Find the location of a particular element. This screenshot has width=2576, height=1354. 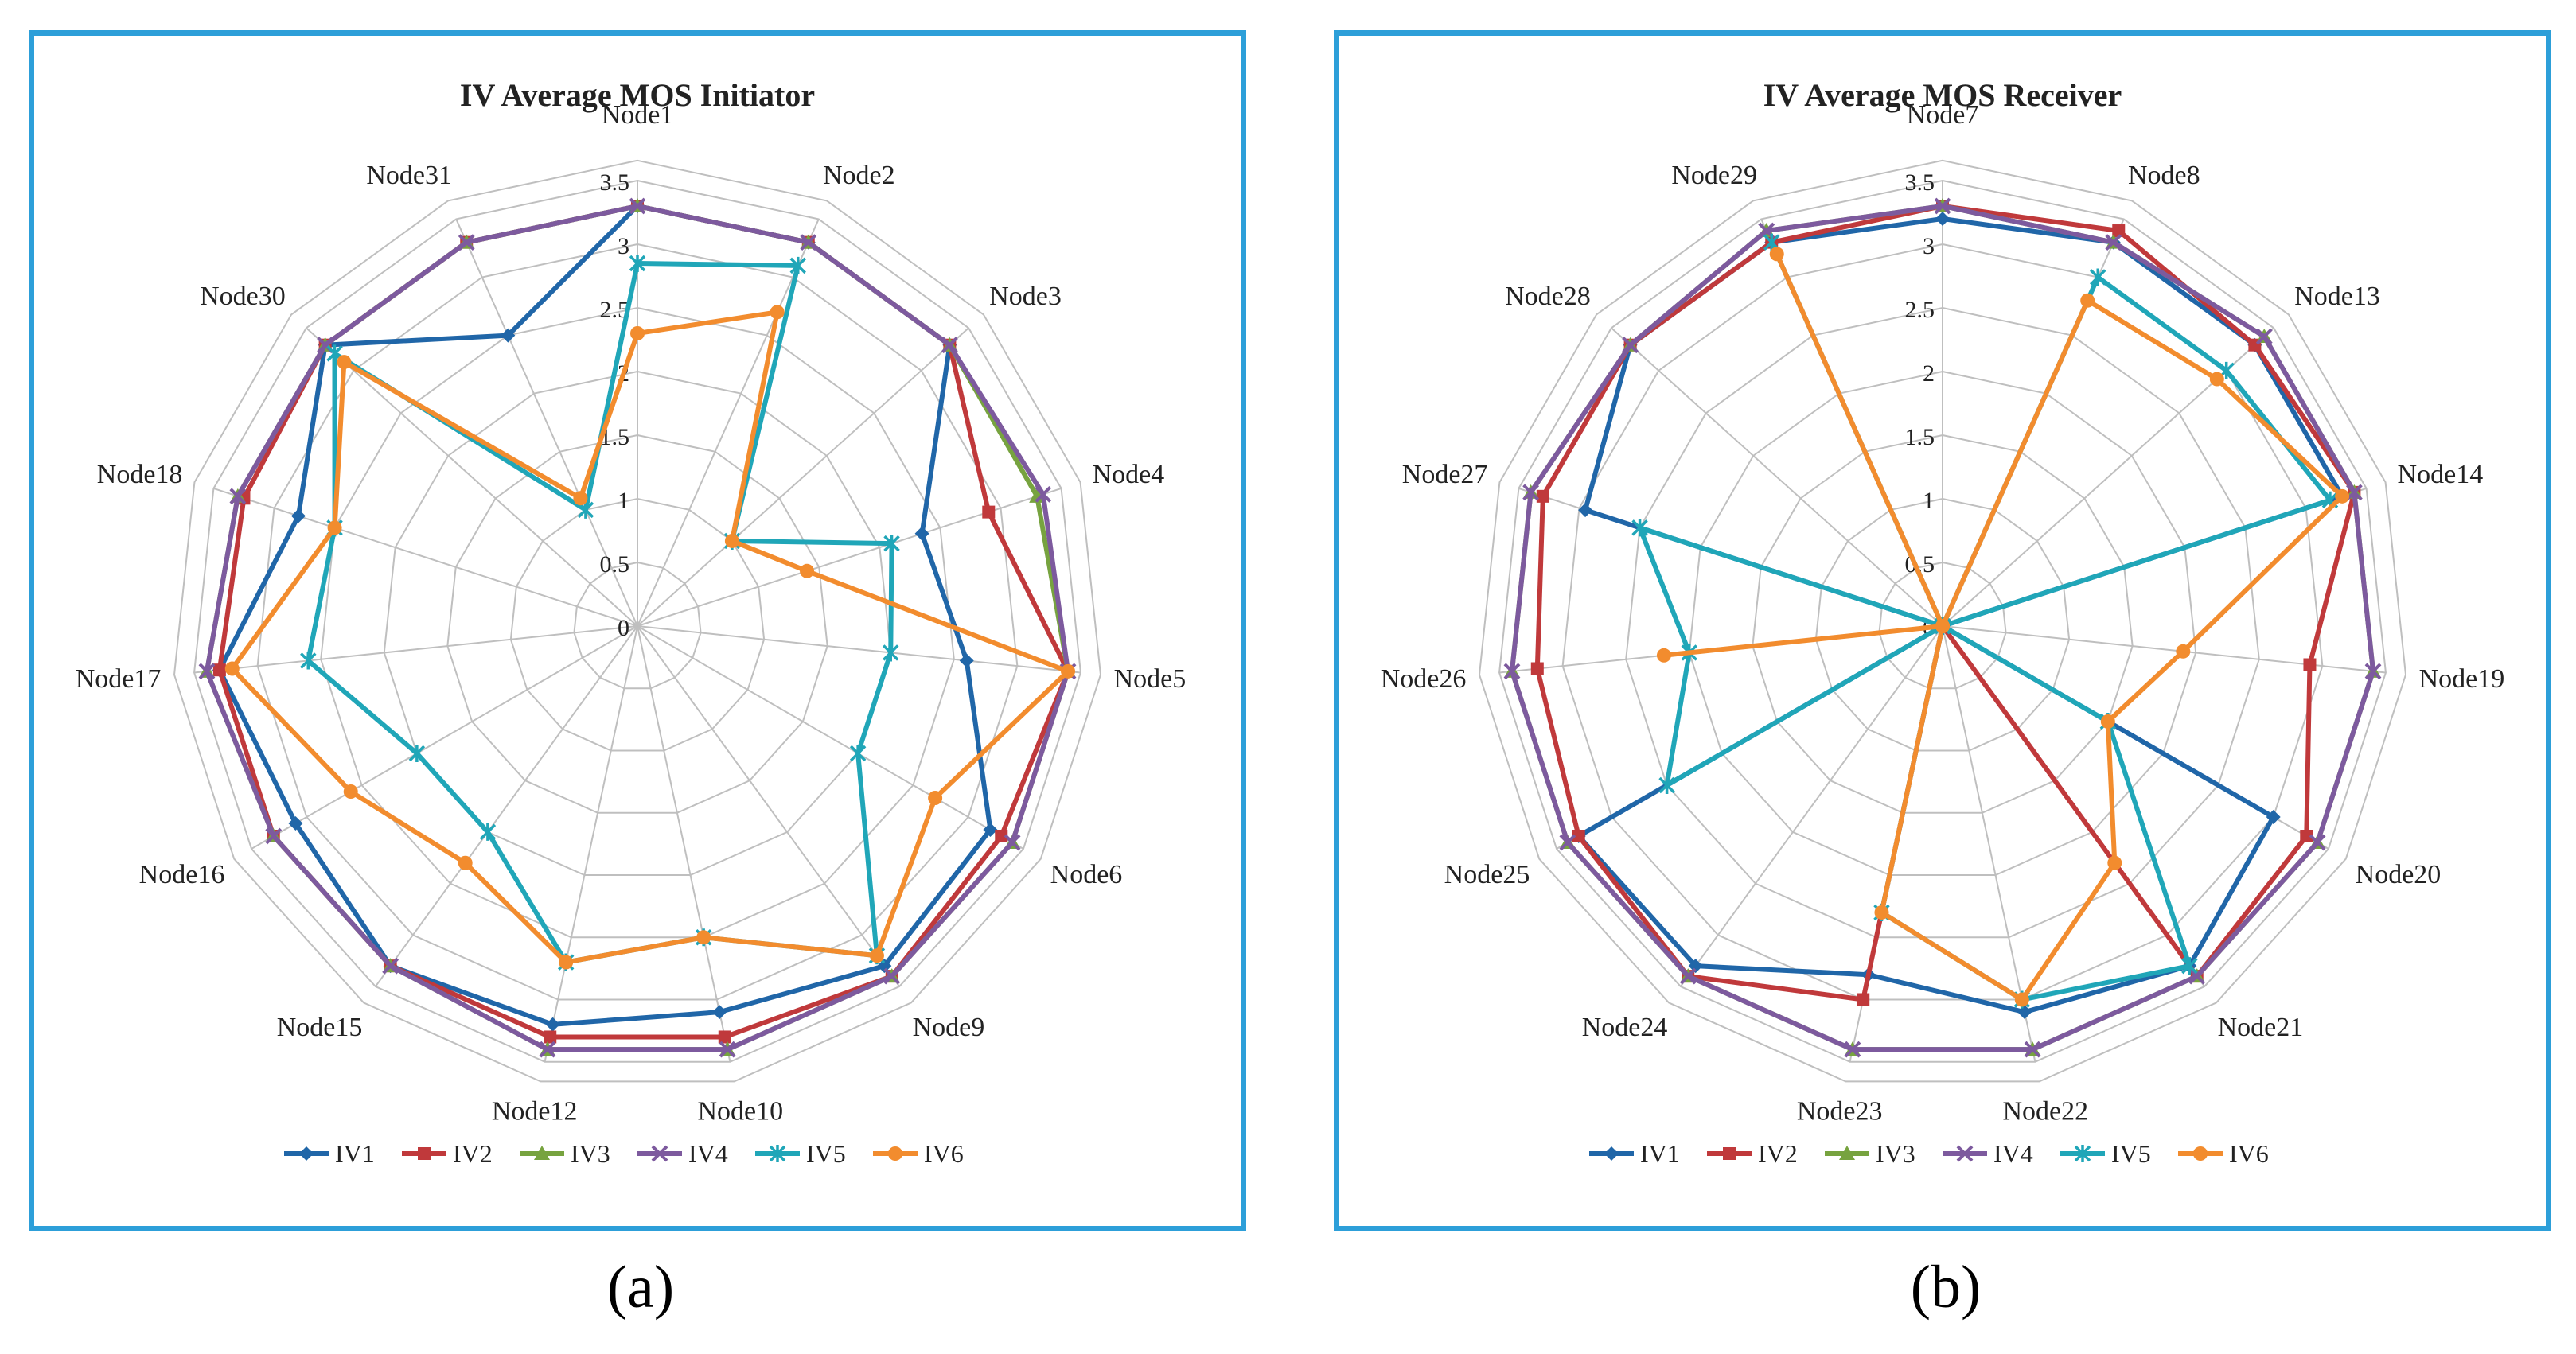

category-label: Node24 is located at coordinates (1625, 1027).